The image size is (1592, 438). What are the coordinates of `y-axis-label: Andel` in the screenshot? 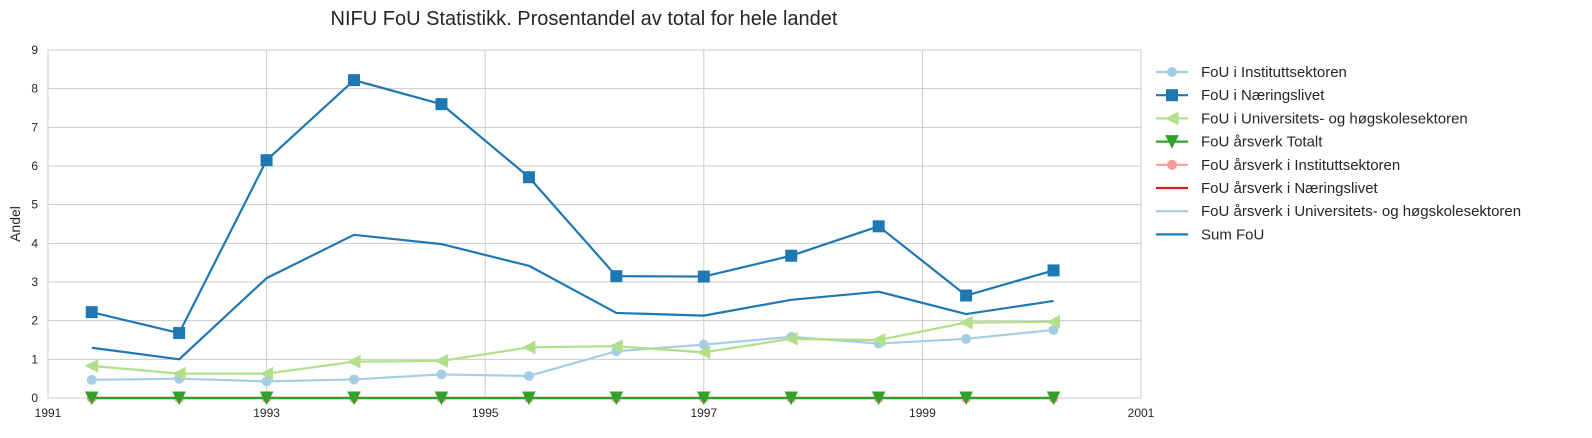 It's located at (15, 224).